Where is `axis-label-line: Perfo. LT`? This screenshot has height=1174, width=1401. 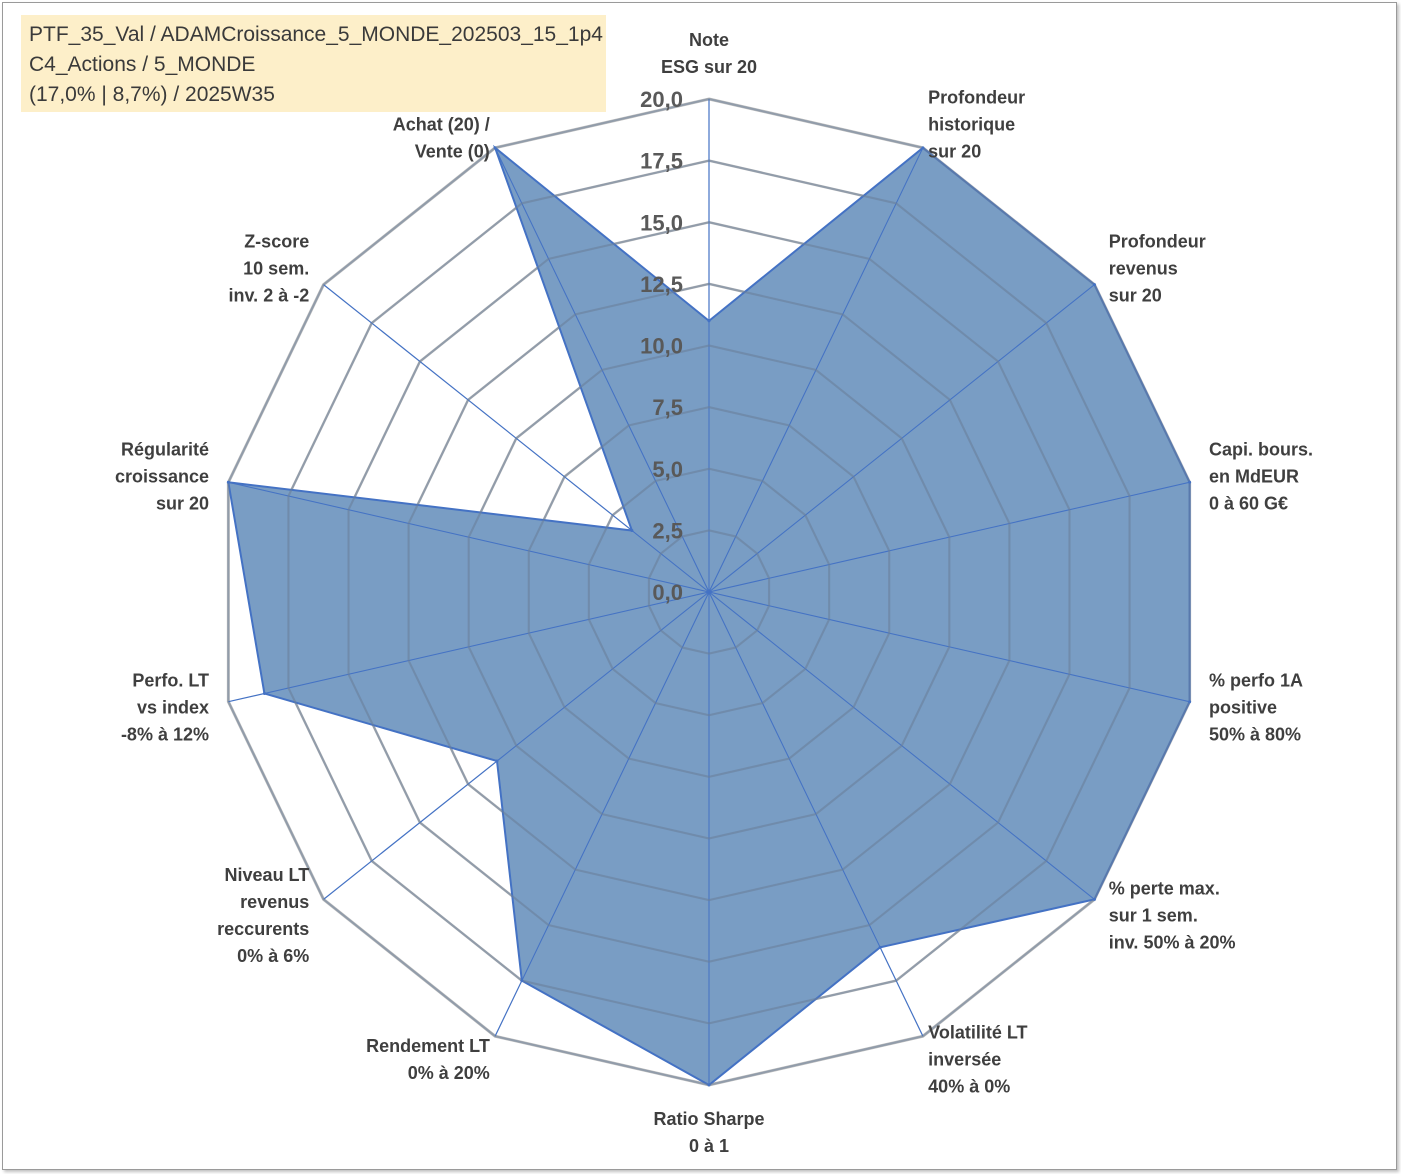 axis-label-line: Perfo. LT is located at coordinates (170, 680).